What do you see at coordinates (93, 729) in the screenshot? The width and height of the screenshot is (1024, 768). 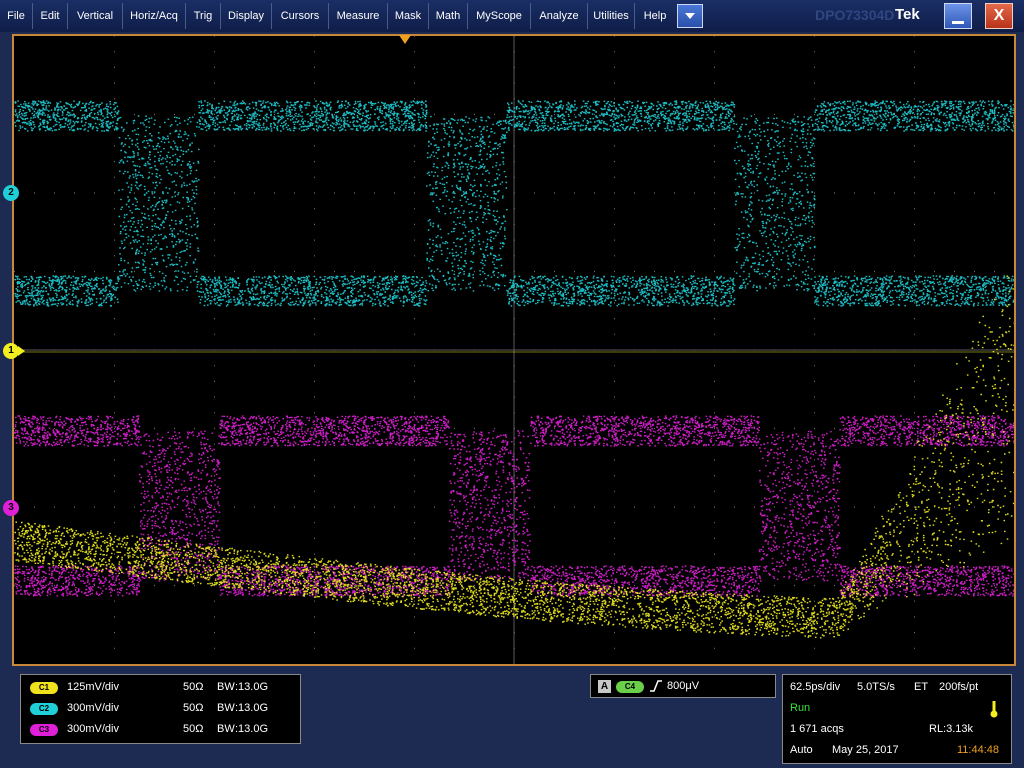 I see `channel-3-scale: 300mV/div` at bounding box center [93, 729].